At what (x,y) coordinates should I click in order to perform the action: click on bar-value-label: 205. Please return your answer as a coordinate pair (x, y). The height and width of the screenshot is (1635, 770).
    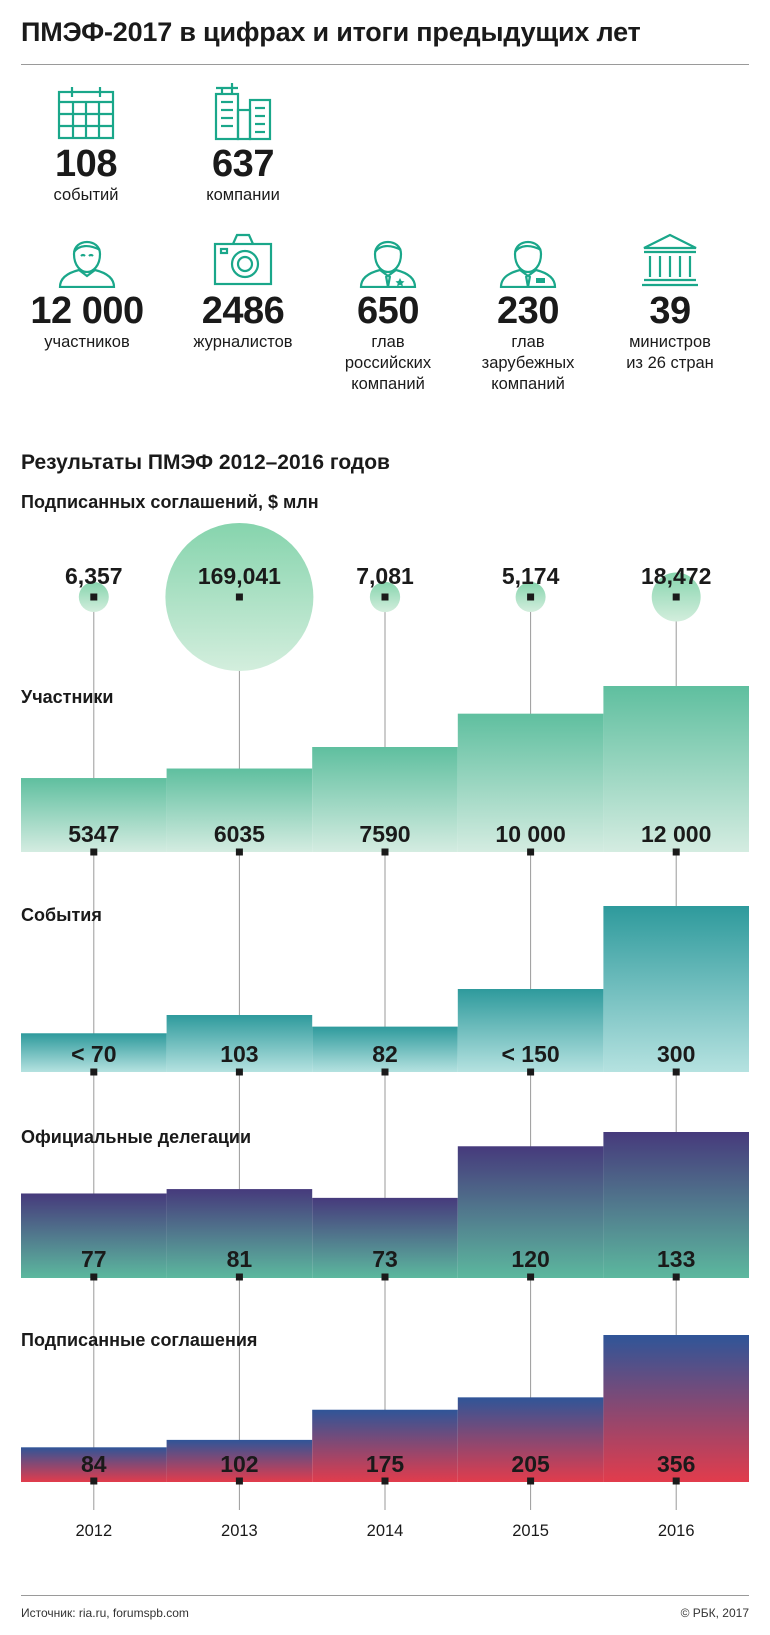
    Looking at the image, I should click on (530, 1464).